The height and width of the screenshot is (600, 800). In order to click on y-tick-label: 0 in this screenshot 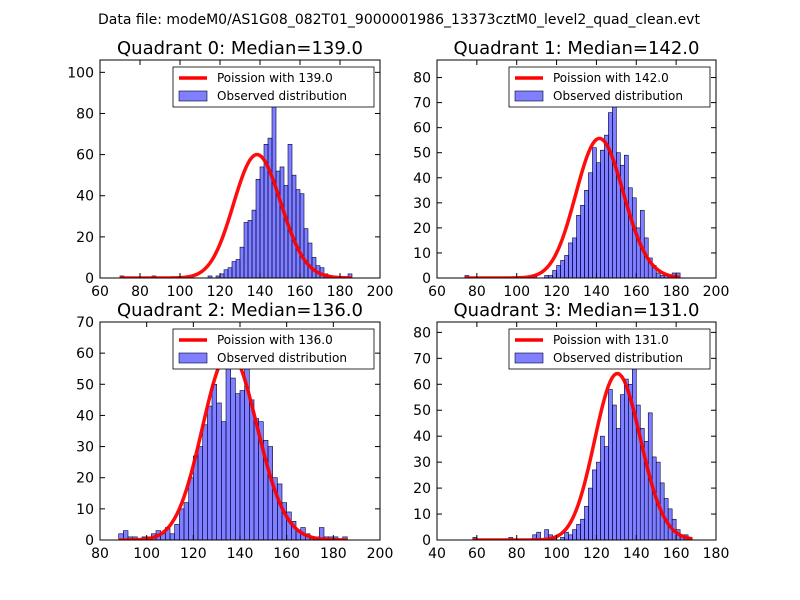, I will do `click(89, 541)`.